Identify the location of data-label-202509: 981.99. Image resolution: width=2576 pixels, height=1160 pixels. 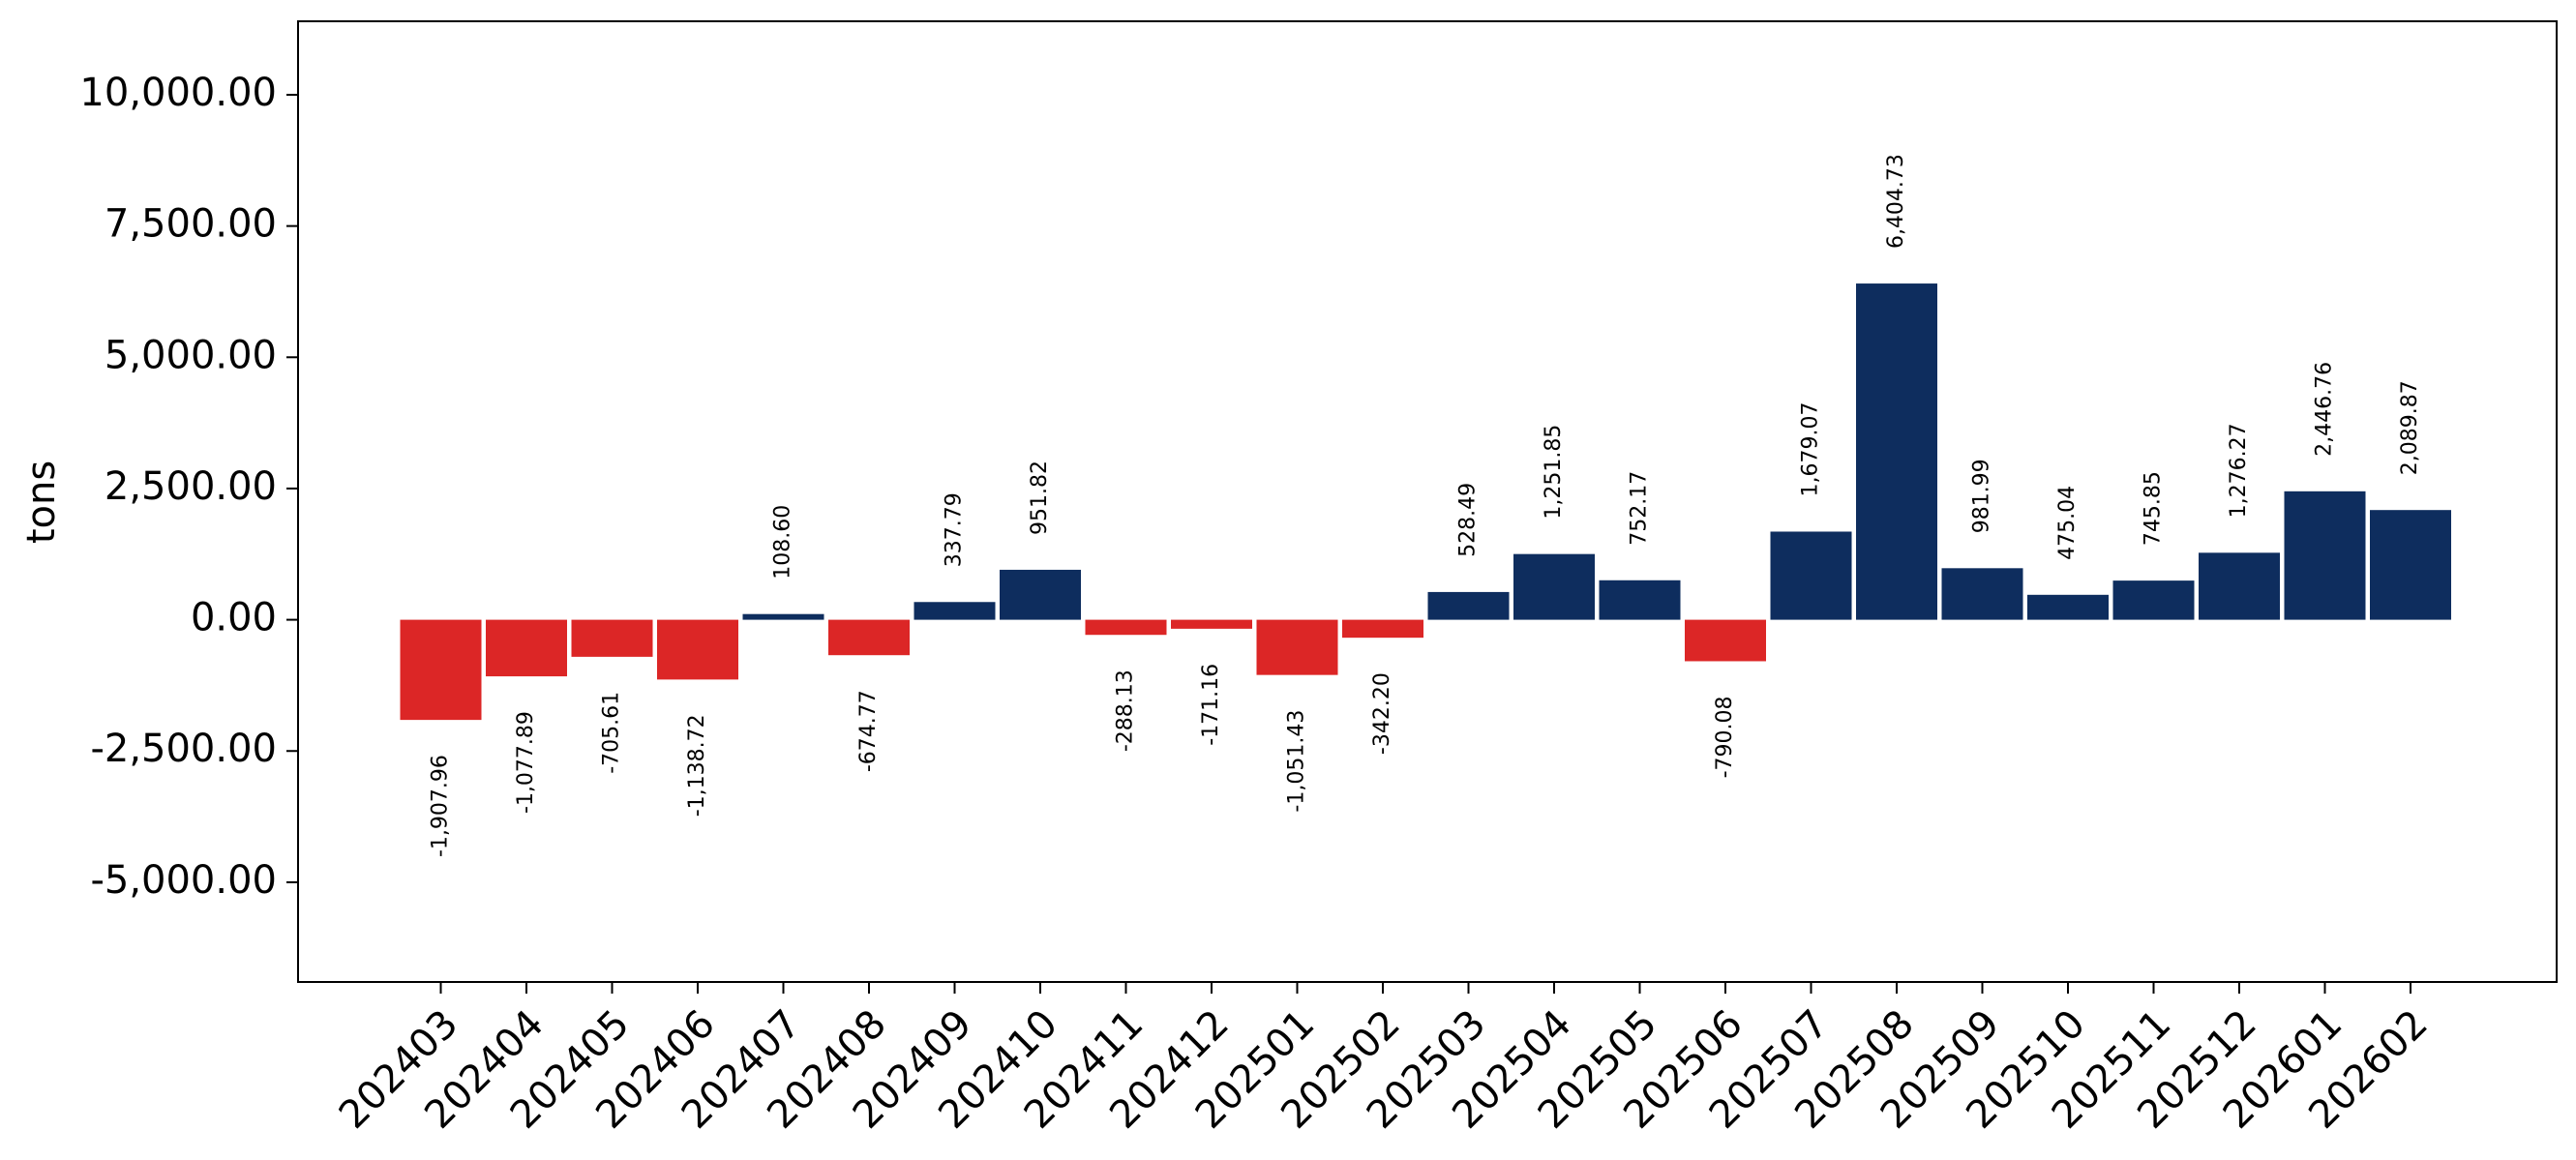
(1982, 496).